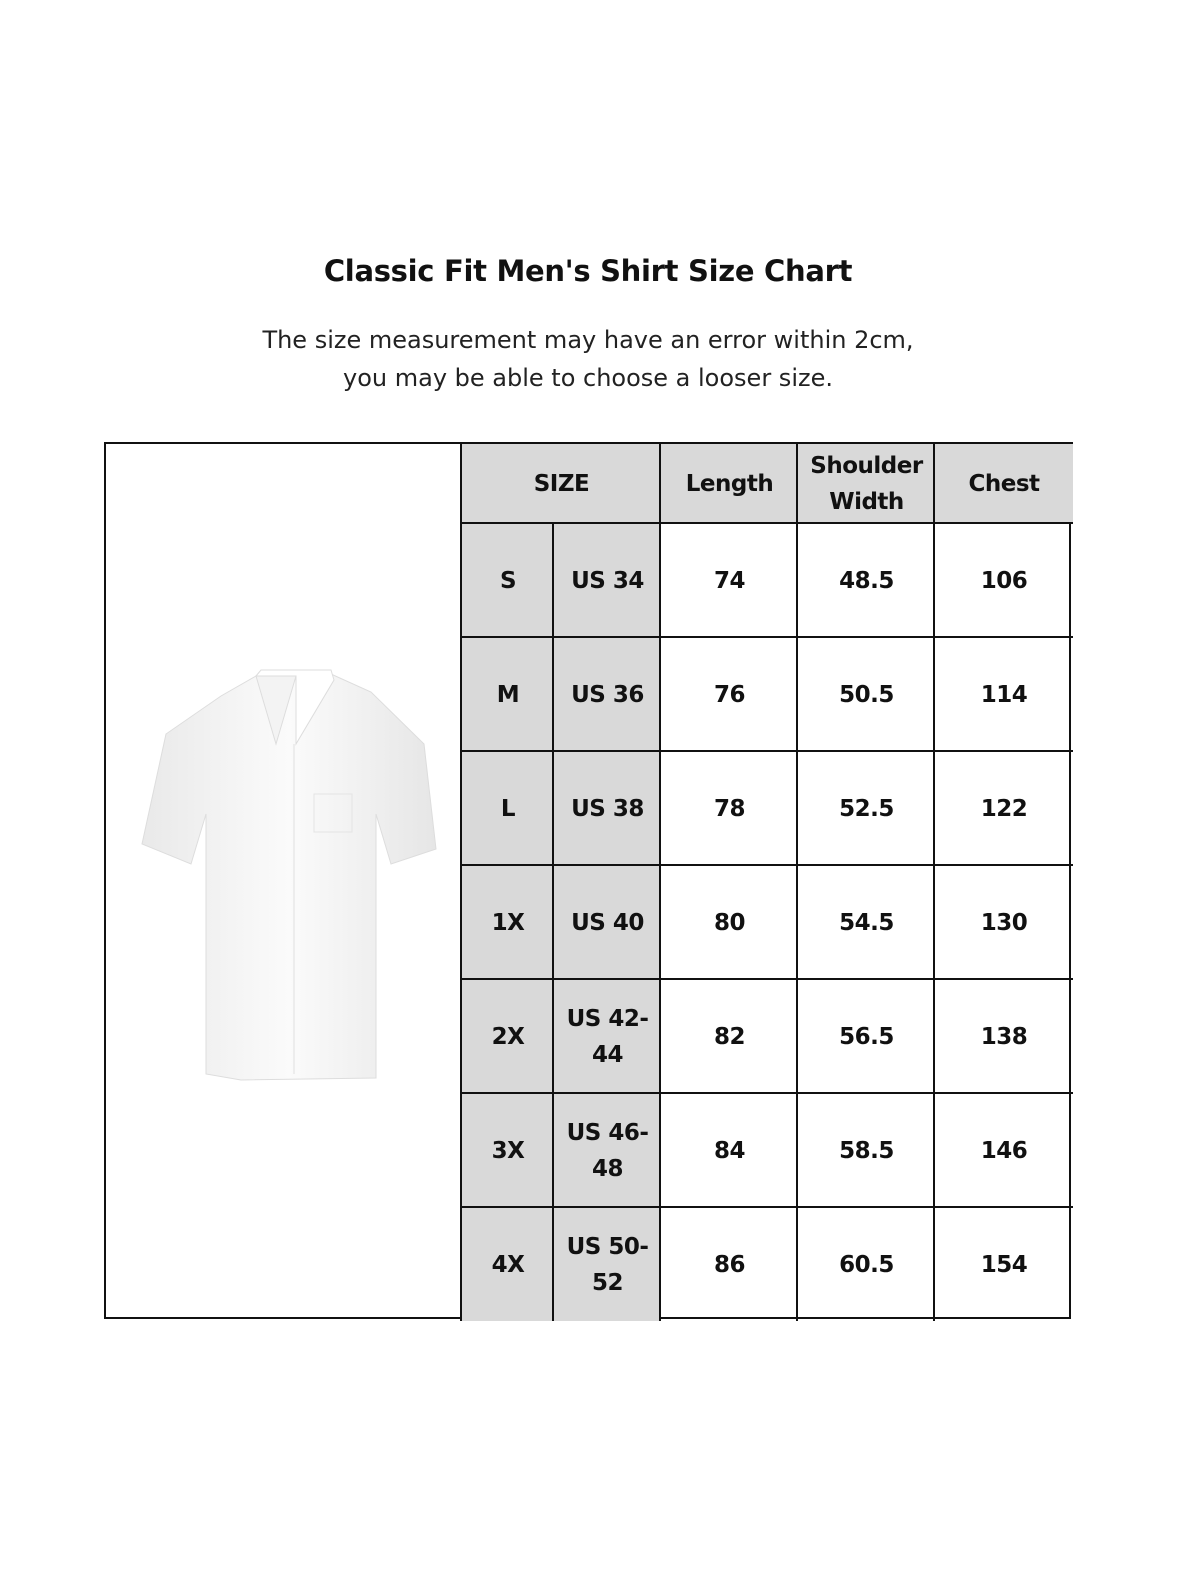  I want to click on size-cell: 4X, so click(507, 1263).